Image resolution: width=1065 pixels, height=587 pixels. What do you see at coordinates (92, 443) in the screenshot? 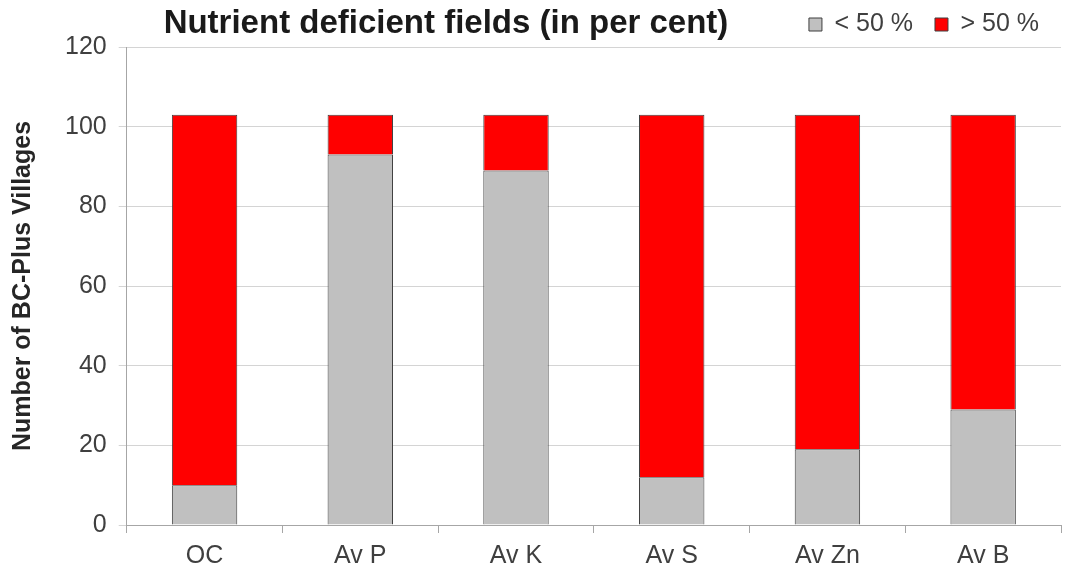
I see `y-tick-label: 20` at bounding box center [92, 443].